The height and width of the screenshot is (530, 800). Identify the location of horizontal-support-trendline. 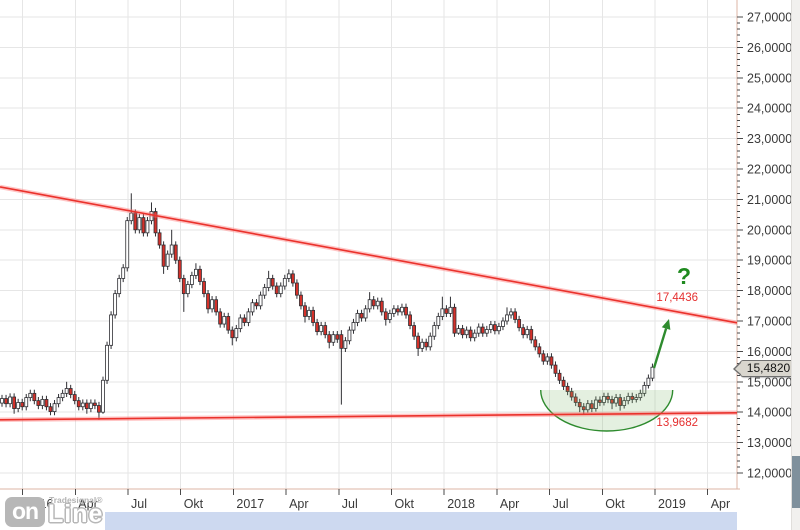
(369, 416).